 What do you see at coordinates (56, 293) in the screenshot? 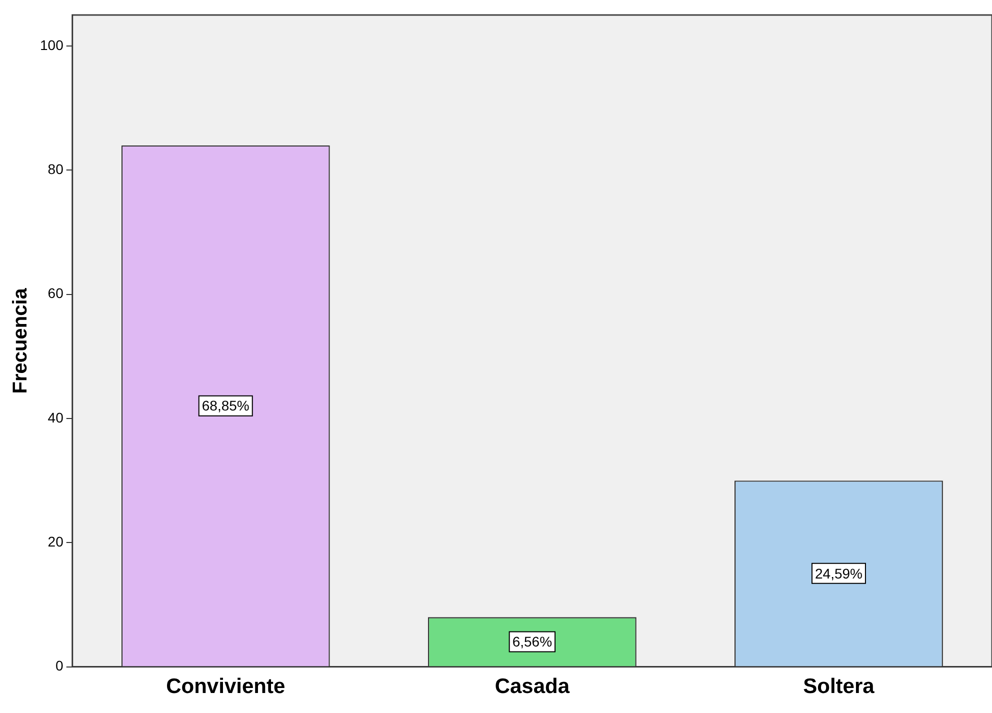
I see `y-tick-label: 60` at bounding box center [56, 293].